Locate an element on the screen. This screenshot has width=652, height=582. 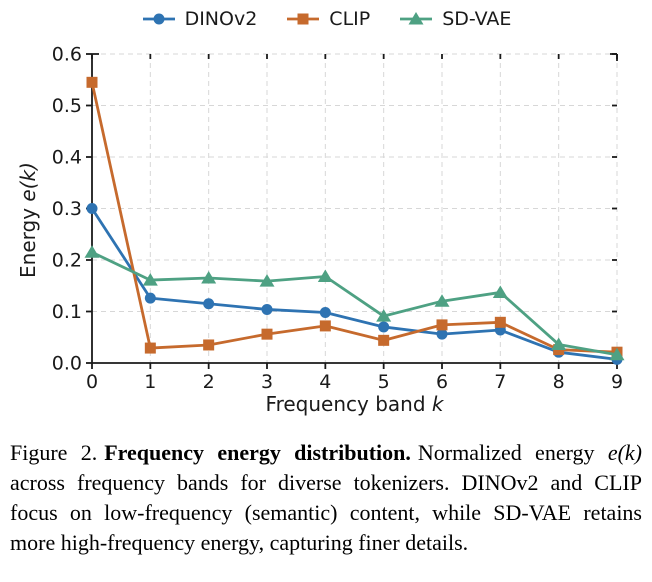
legend-item-sdvae: SD-VAE is located at coordinates (454, 19).